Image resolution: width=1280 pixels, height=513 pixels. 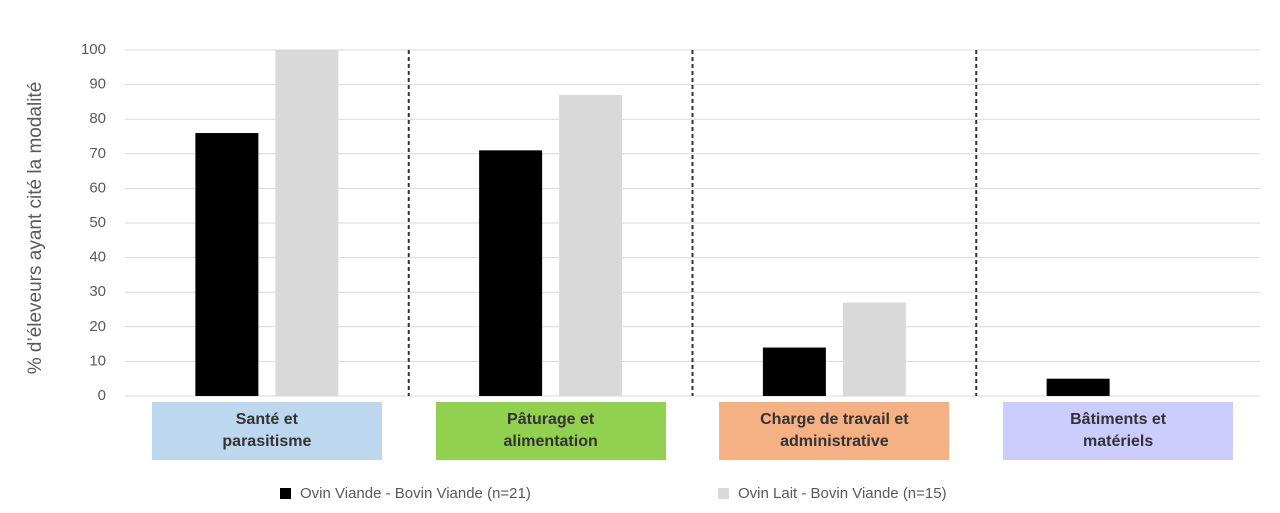 I want to click on category-label: Bâtiments et matériels, so click(x=1118, y=431).